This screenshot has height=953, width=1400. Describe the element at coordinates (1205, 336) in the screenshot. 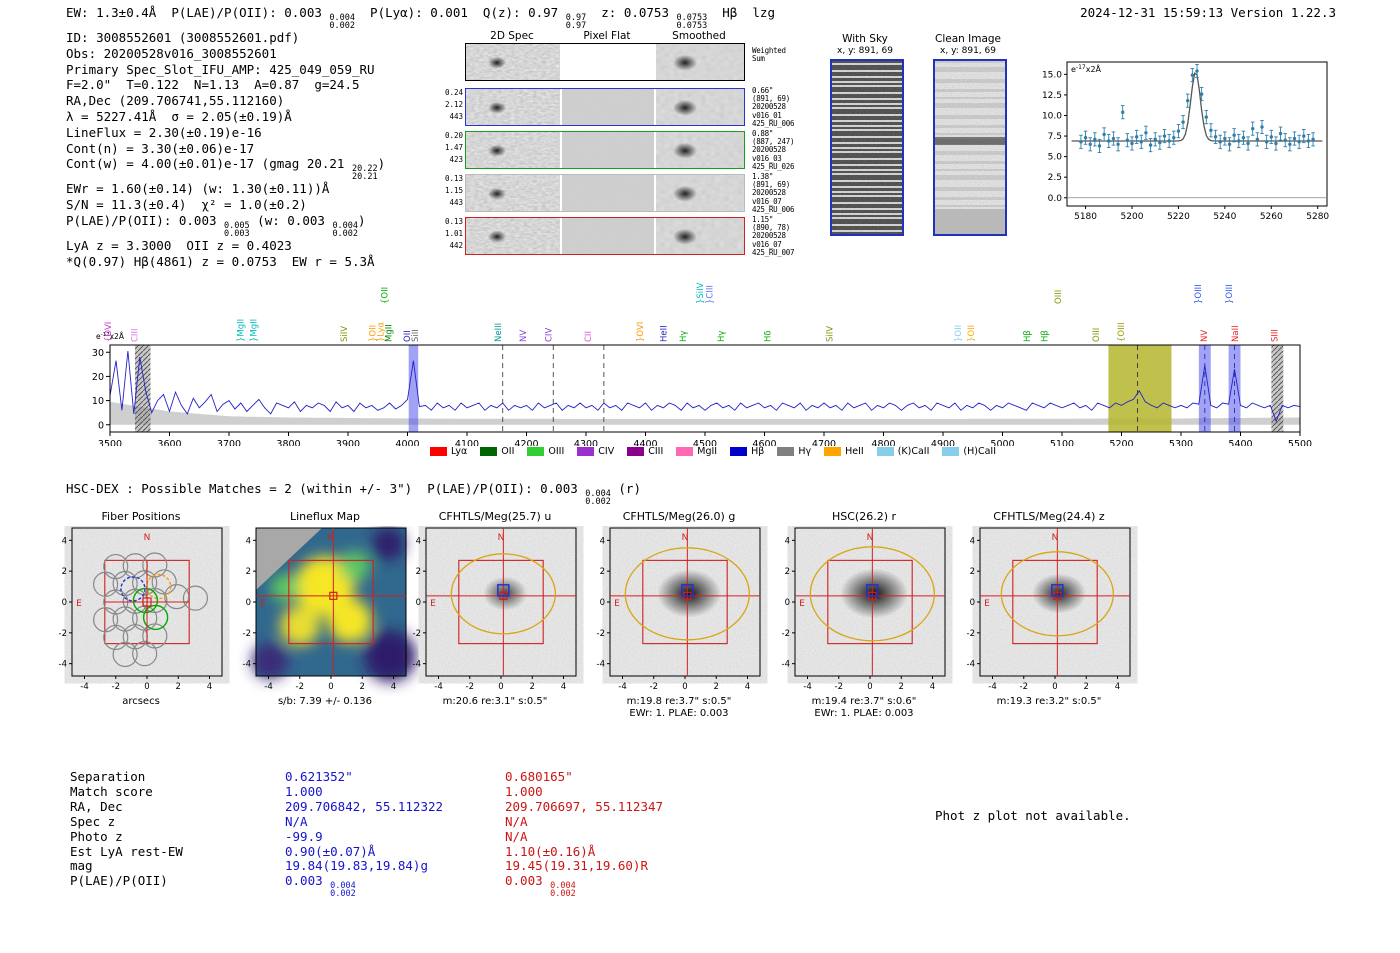

I see `emission-line-label: NV` at that location.